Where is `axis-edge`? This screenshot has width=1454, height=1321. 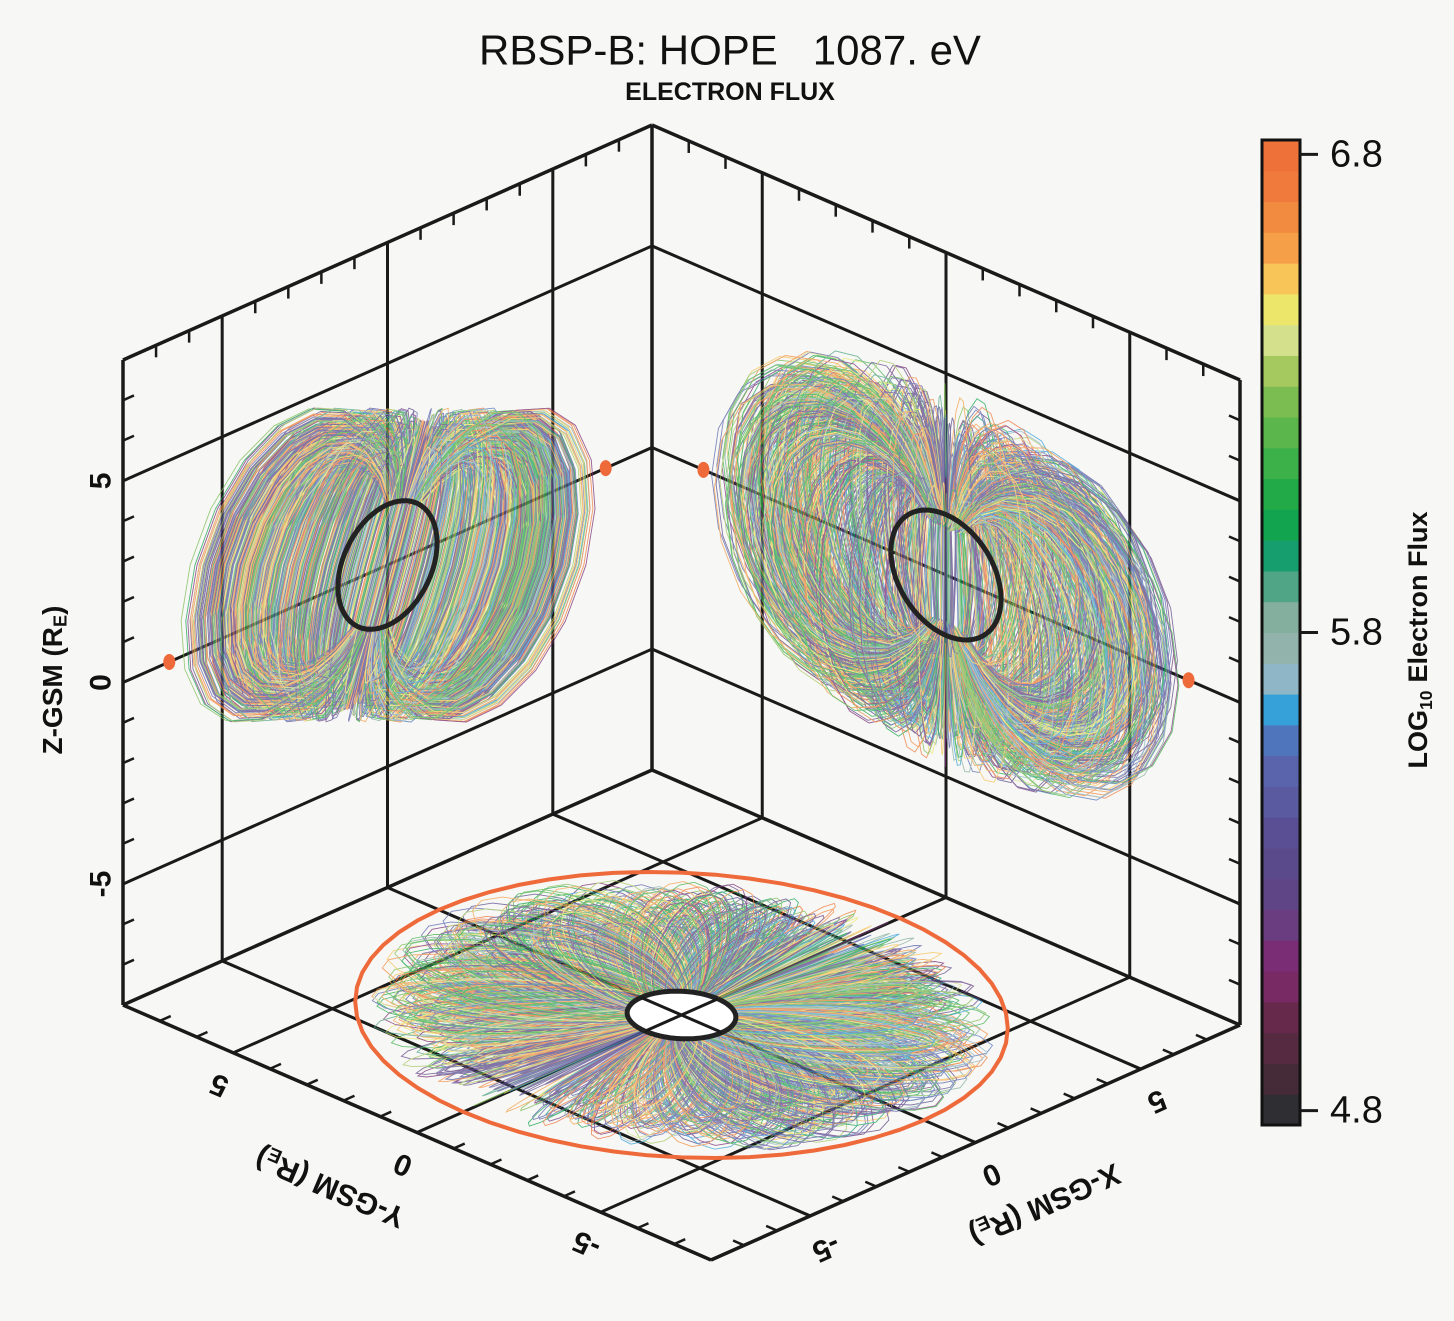
axis-edge is located at coordinates (387, 887).